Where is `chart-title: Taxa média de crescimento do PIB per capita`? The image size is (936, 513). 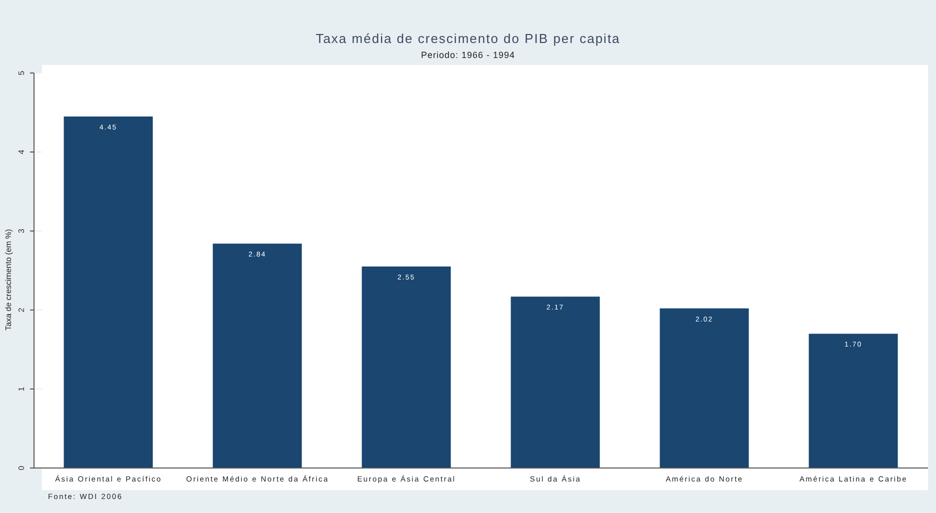 chart-title: Taxa média de crescimento do PIB per capita is located at coordinates (468, 38).